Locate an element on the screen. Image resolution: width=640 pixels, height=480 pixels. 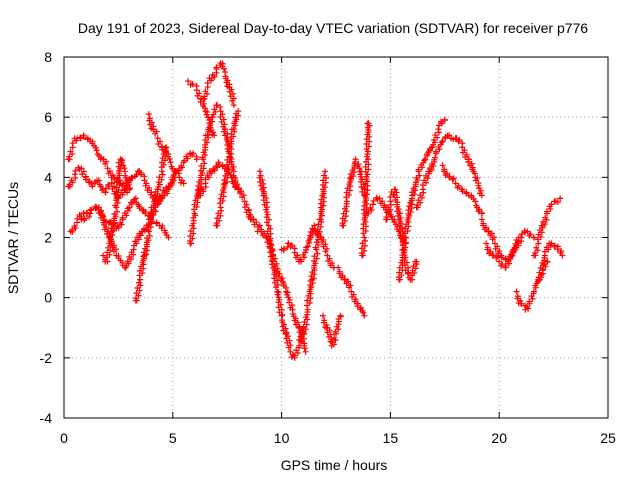
x-tick-label: 25 is located at coordinates (608, 438).